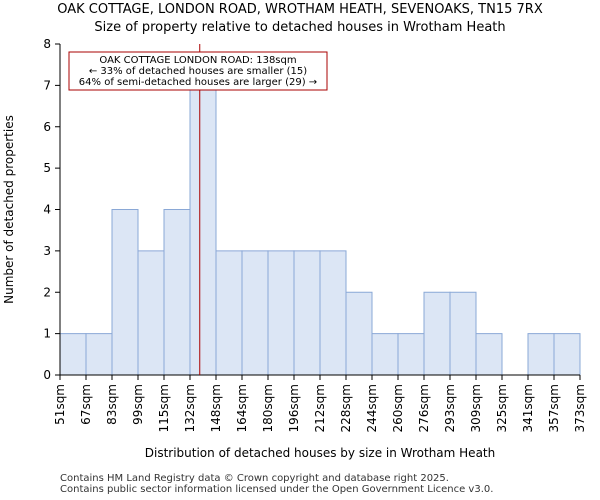 The image size is (600, 500). I want to click on y-tick-label: 6, so click(47, 127).